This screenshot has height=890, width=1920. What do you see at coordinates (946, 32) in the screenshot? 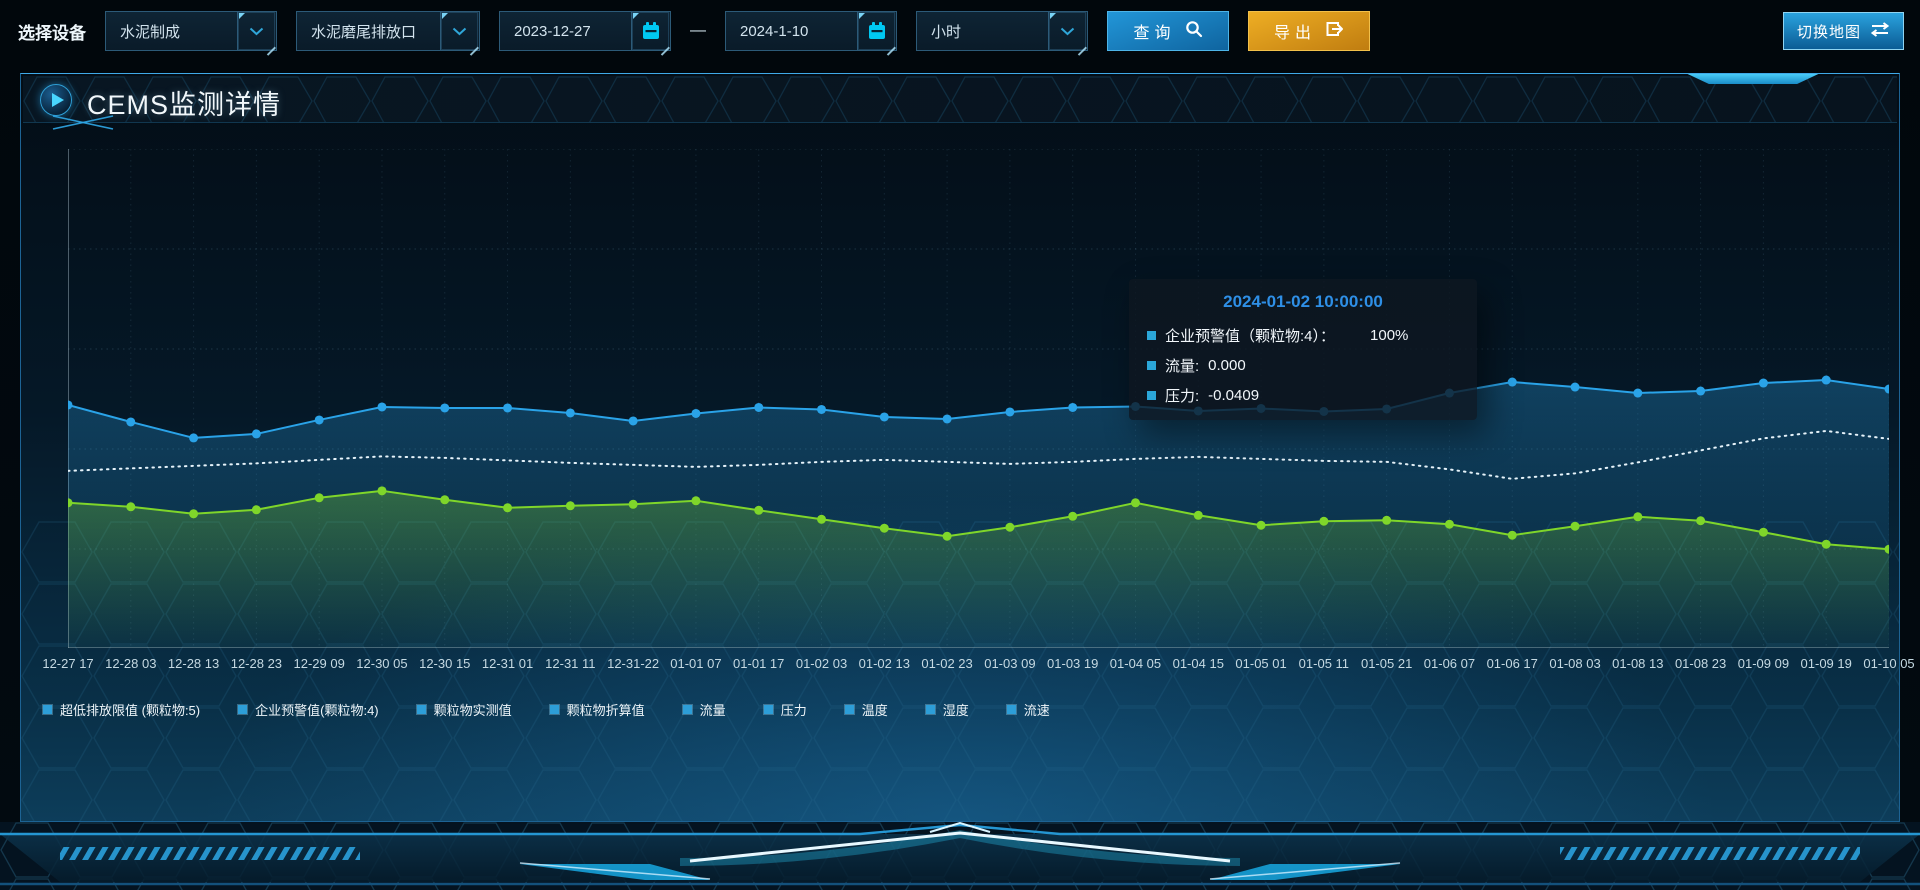
I see `interval-value: 小时` at bounding box center [946, 32].